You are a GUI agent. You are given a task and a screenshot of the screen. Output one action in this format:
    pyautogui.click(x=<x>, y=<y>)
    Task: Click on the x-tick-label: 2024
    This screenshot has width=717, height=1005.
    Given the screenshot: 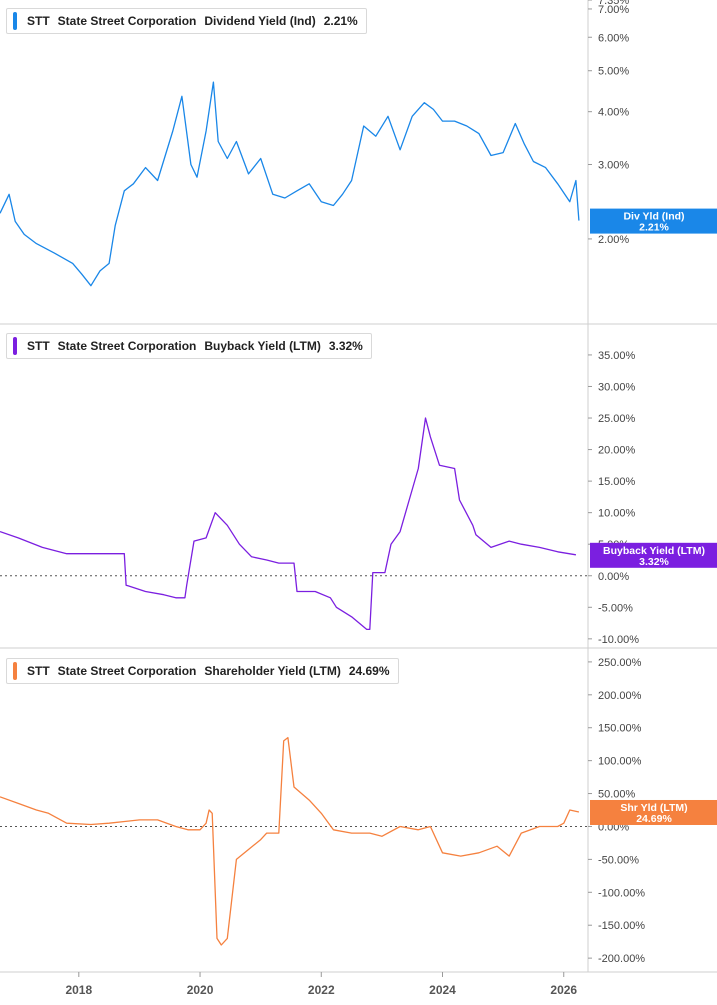 What is the action you would take?
    pyautogui.click(x=442, y=990)
    